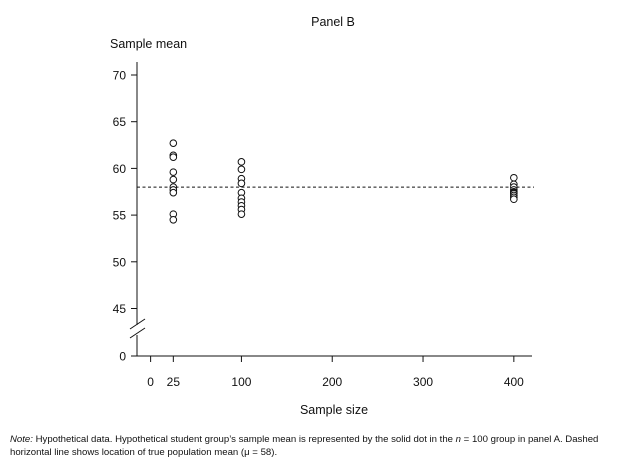  I want to click on note-label: Note:, so click(21, 439).